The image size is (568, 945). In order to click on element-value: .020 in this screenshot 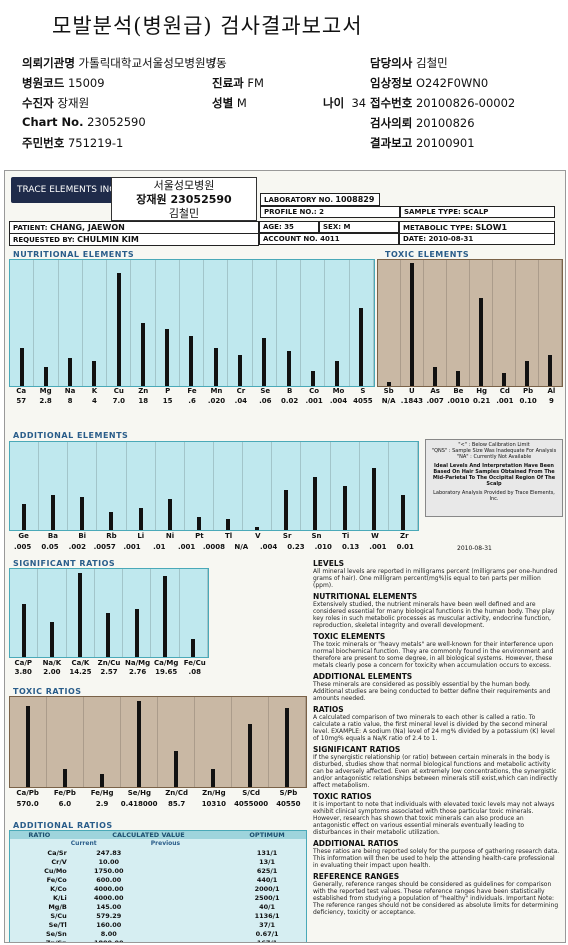, I will do `click(216, 401)`.